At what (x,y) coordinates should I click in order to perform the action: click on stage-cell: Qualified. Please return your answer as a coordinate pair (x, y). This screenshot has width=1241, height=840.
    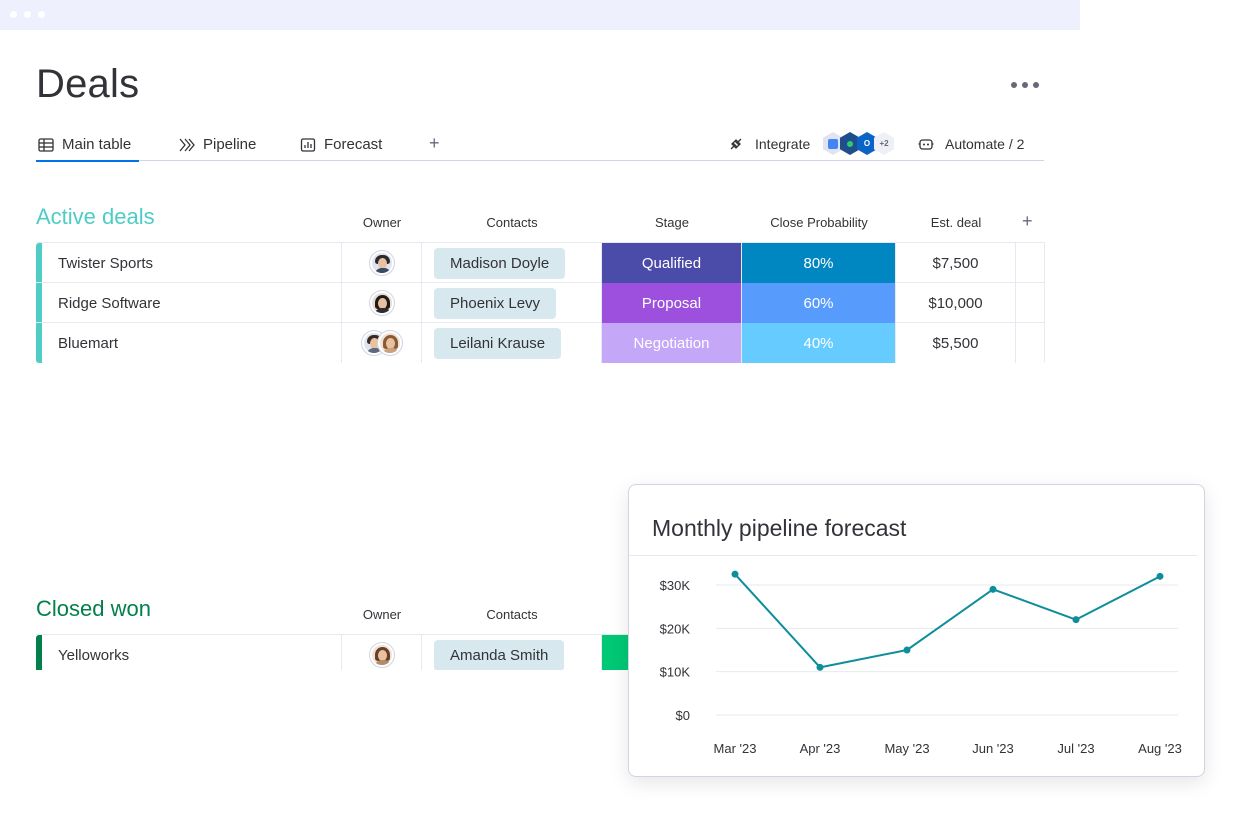
    Looking at the image, I should click on (672, 263).